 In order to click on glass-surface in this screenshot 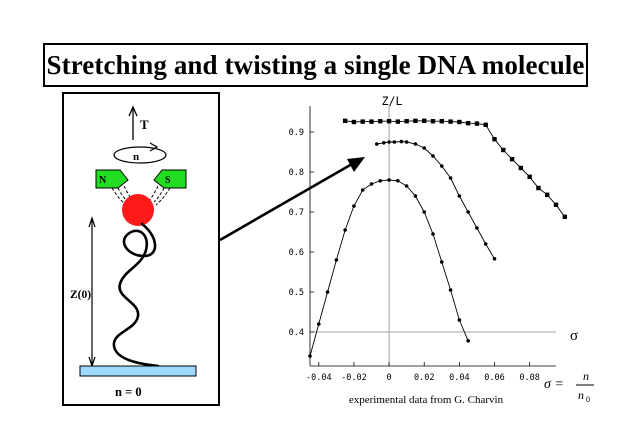, I will do `click(138, 371)`.